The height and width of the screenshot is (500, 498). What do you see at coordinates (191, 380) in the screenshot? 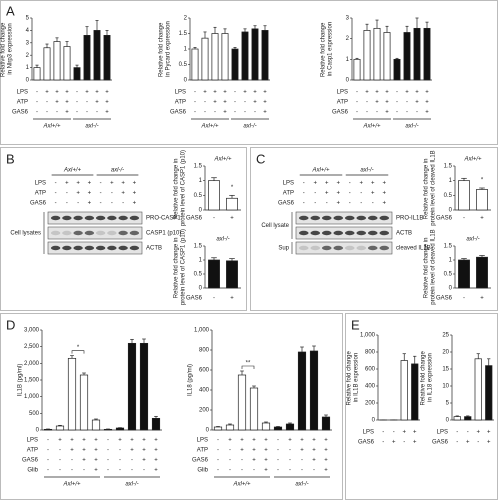
I see `y-axis-label: IL18 (pg/ml)` at bounding box center [191, 380].